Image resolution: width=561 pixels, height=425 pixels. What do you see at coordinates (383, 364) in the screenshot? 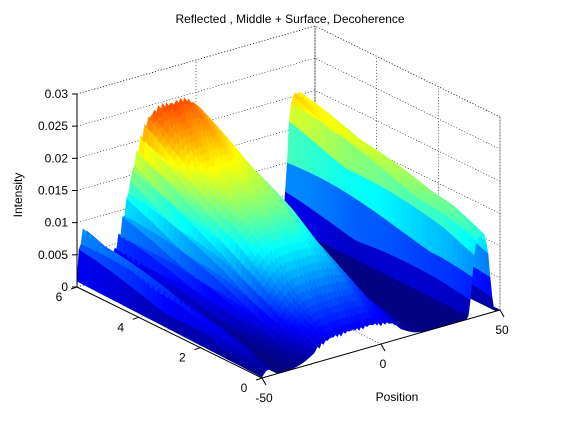
I see `x-tick-label: 0` at bounding box center [383, 364].